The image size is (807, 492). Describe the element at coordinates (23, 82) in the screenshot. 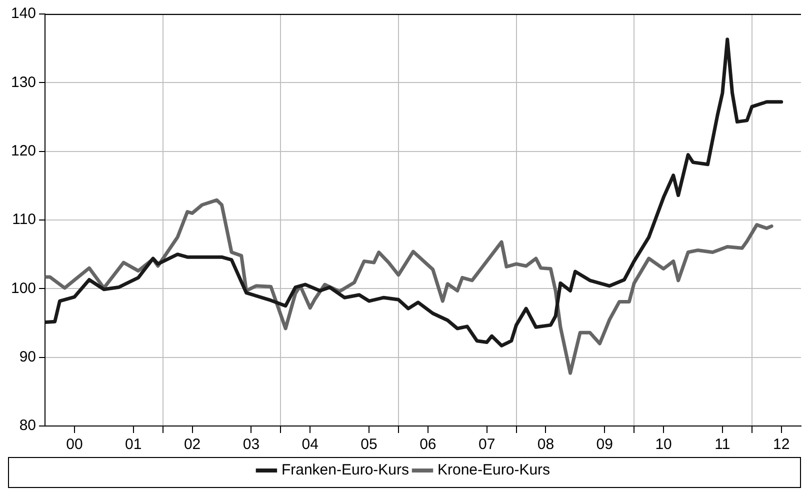

I see `y-tick-label: 130` at that location.